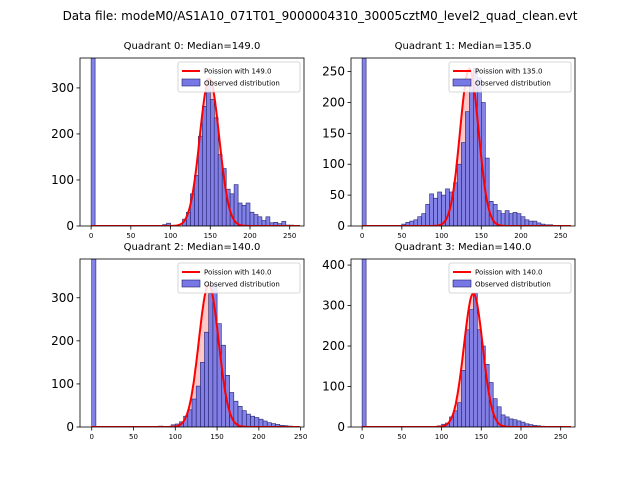  Describe the element at coordinates (249, 236) in the screenshot. I see `x-tick-label: 200` at that location.